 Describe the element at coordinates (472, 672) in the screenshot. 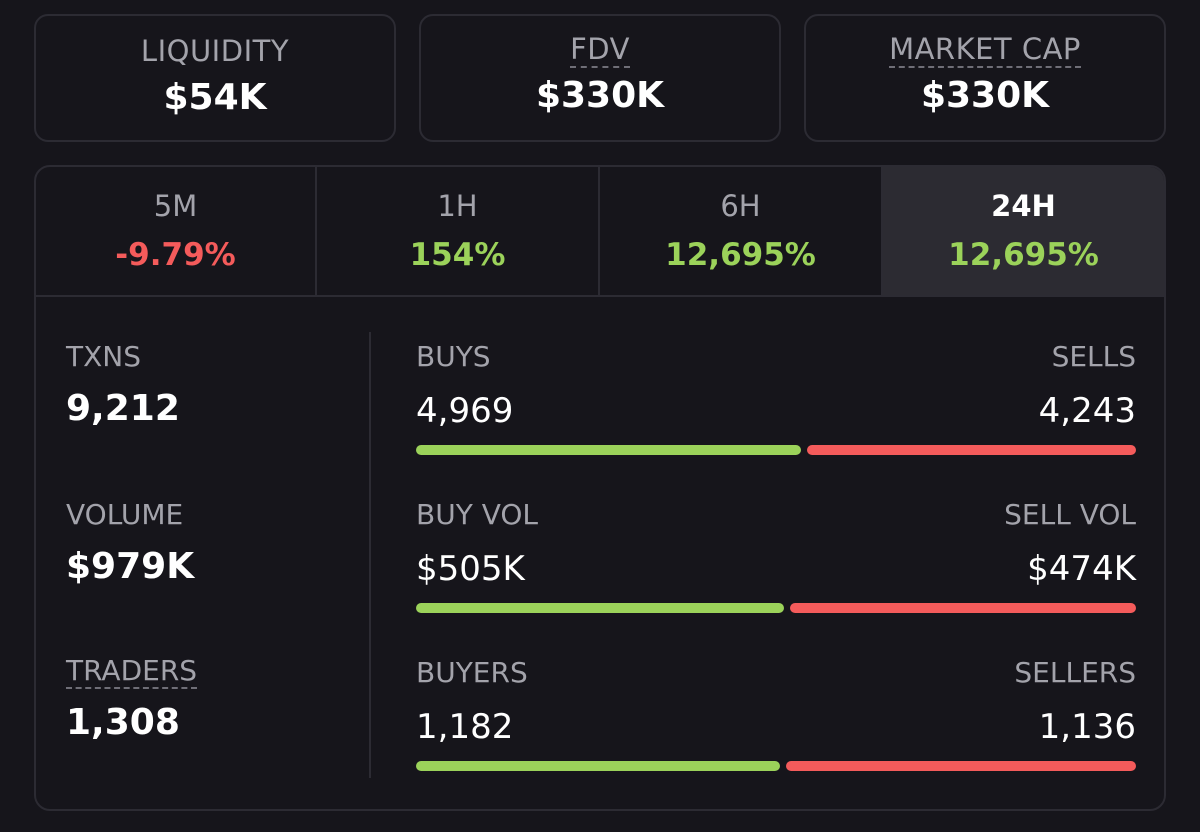

I see `buyers-label: BUYERS` at that location.